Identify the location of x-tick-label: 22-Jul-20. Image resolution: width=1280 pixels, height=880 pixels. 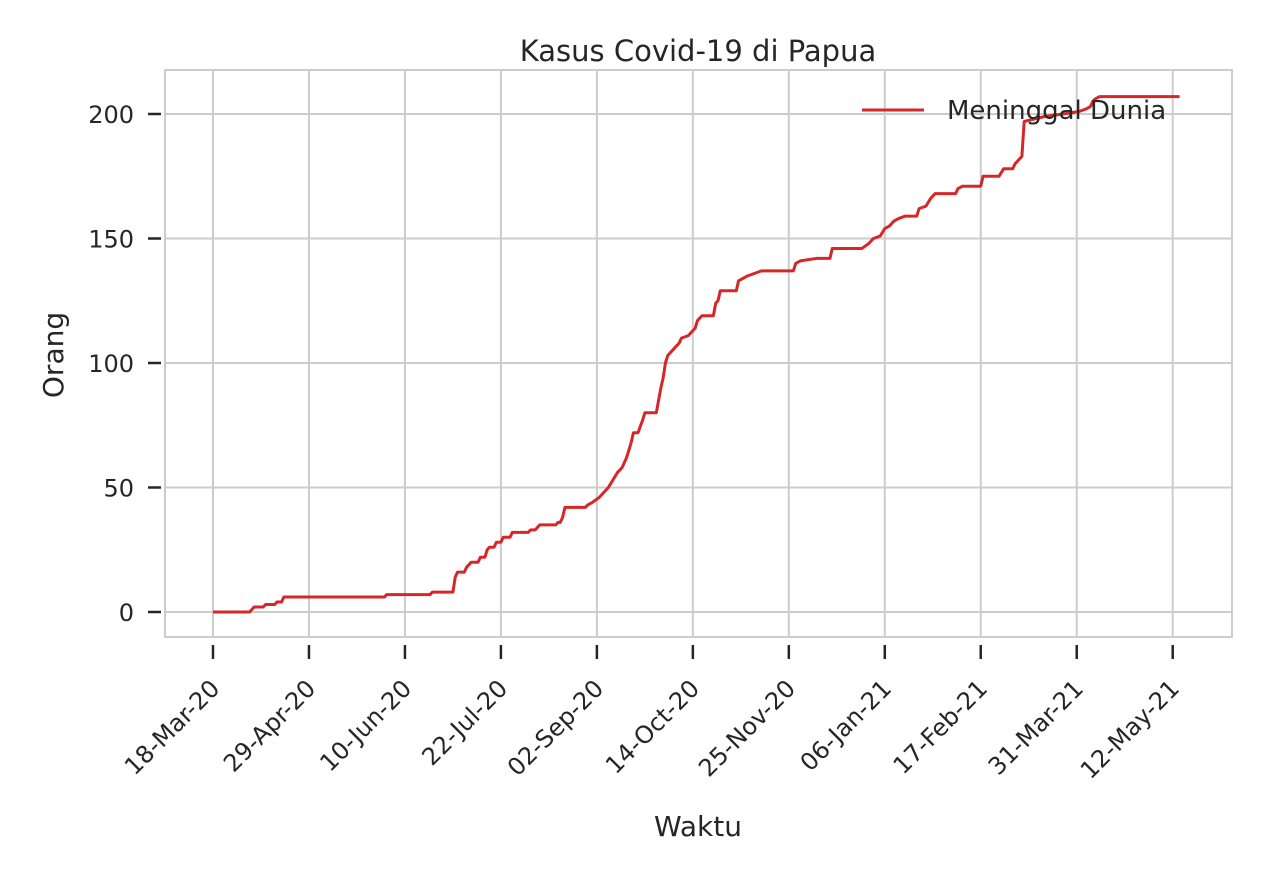
(464, 722).